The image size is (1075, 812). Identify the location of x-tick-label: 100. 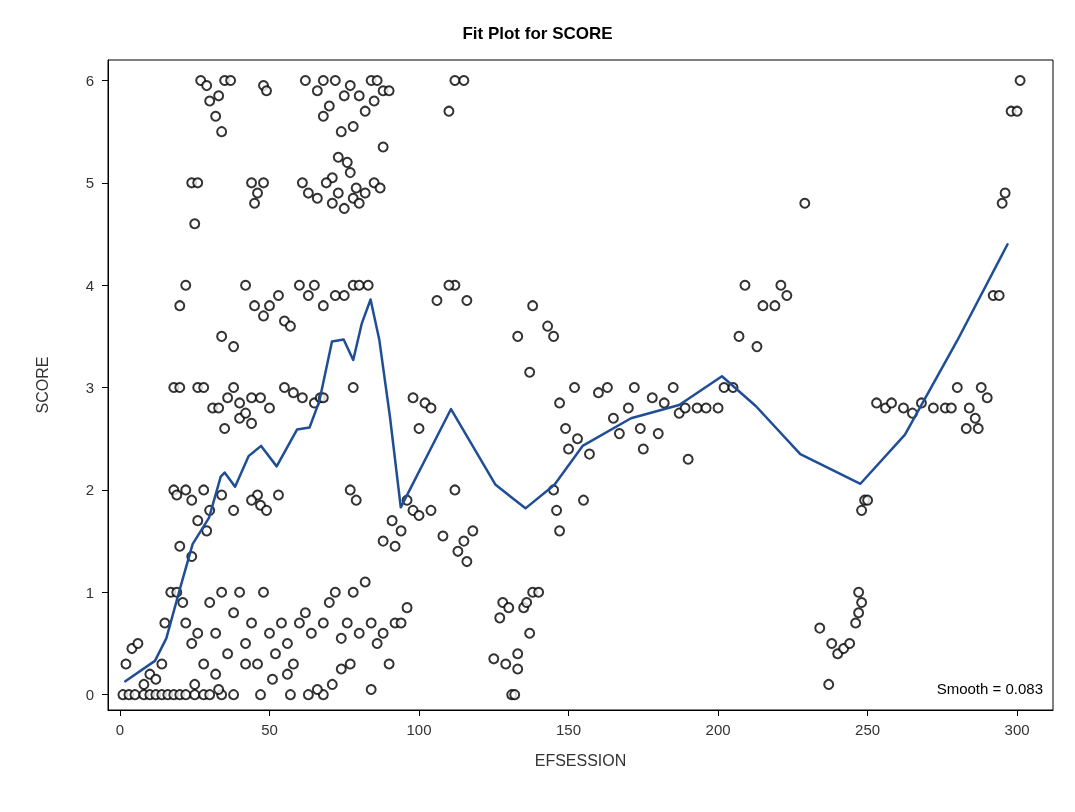
(419, 729).